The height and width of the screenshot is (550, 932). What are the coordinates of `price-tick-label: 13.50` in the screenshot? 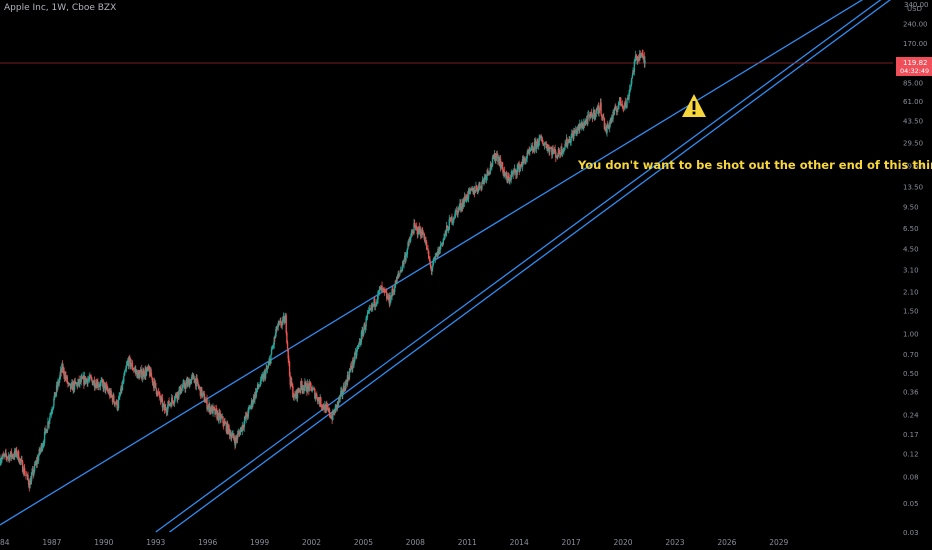 It's located at (913, 187).